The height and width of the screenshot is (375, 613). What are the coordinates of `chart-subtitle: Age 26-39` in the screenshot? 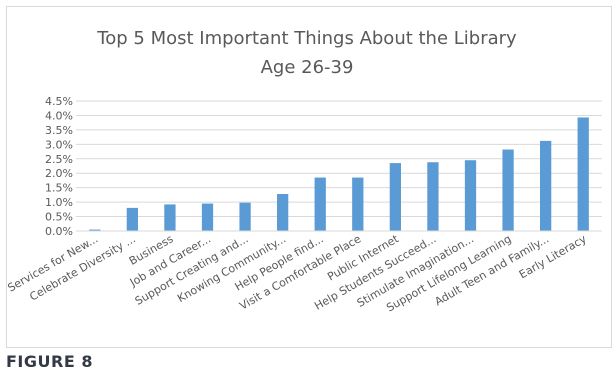 It's located at (307, 67).